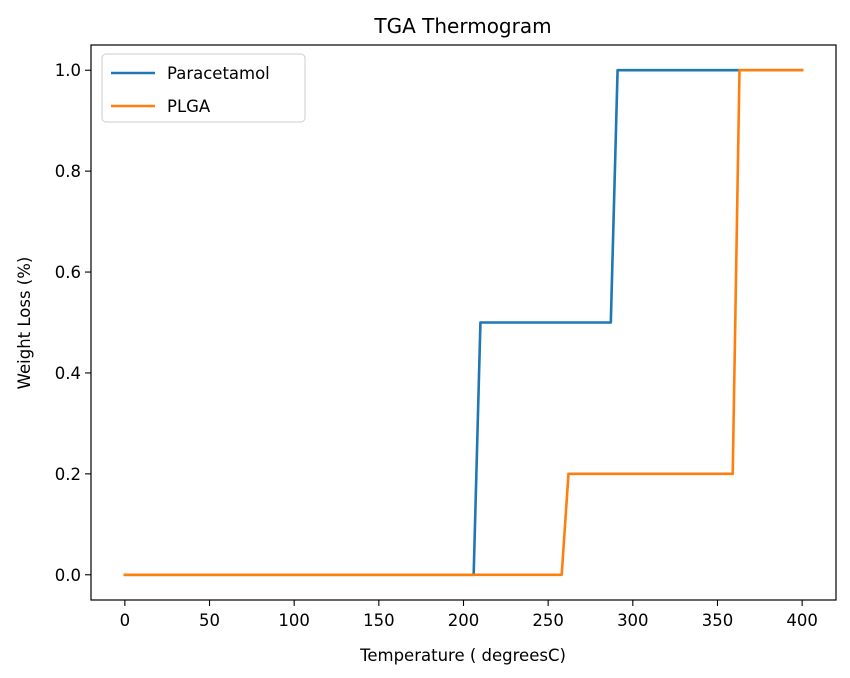 This screenshot has height=678, width=850. Describe the element at coordinates (802, 620) in the screenshot. I see `x-tick-label: 400` at that location.